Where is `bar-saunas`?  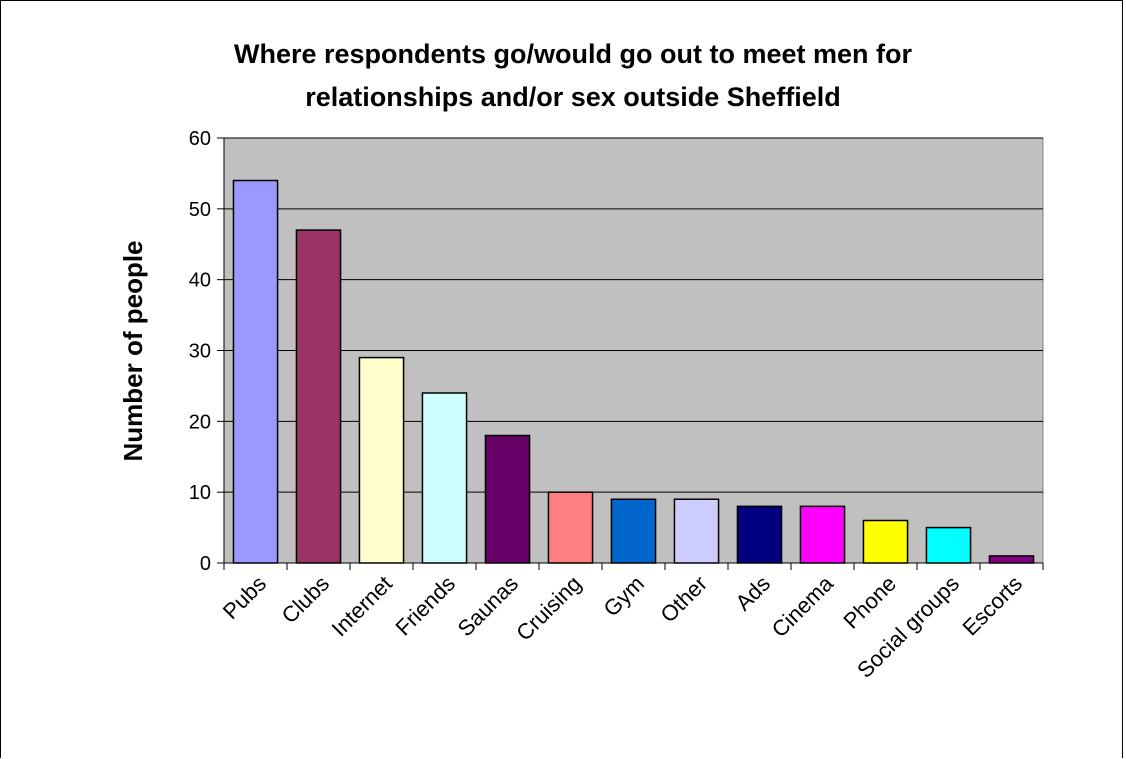
bar-saunas is located at coordinates (507, 499).